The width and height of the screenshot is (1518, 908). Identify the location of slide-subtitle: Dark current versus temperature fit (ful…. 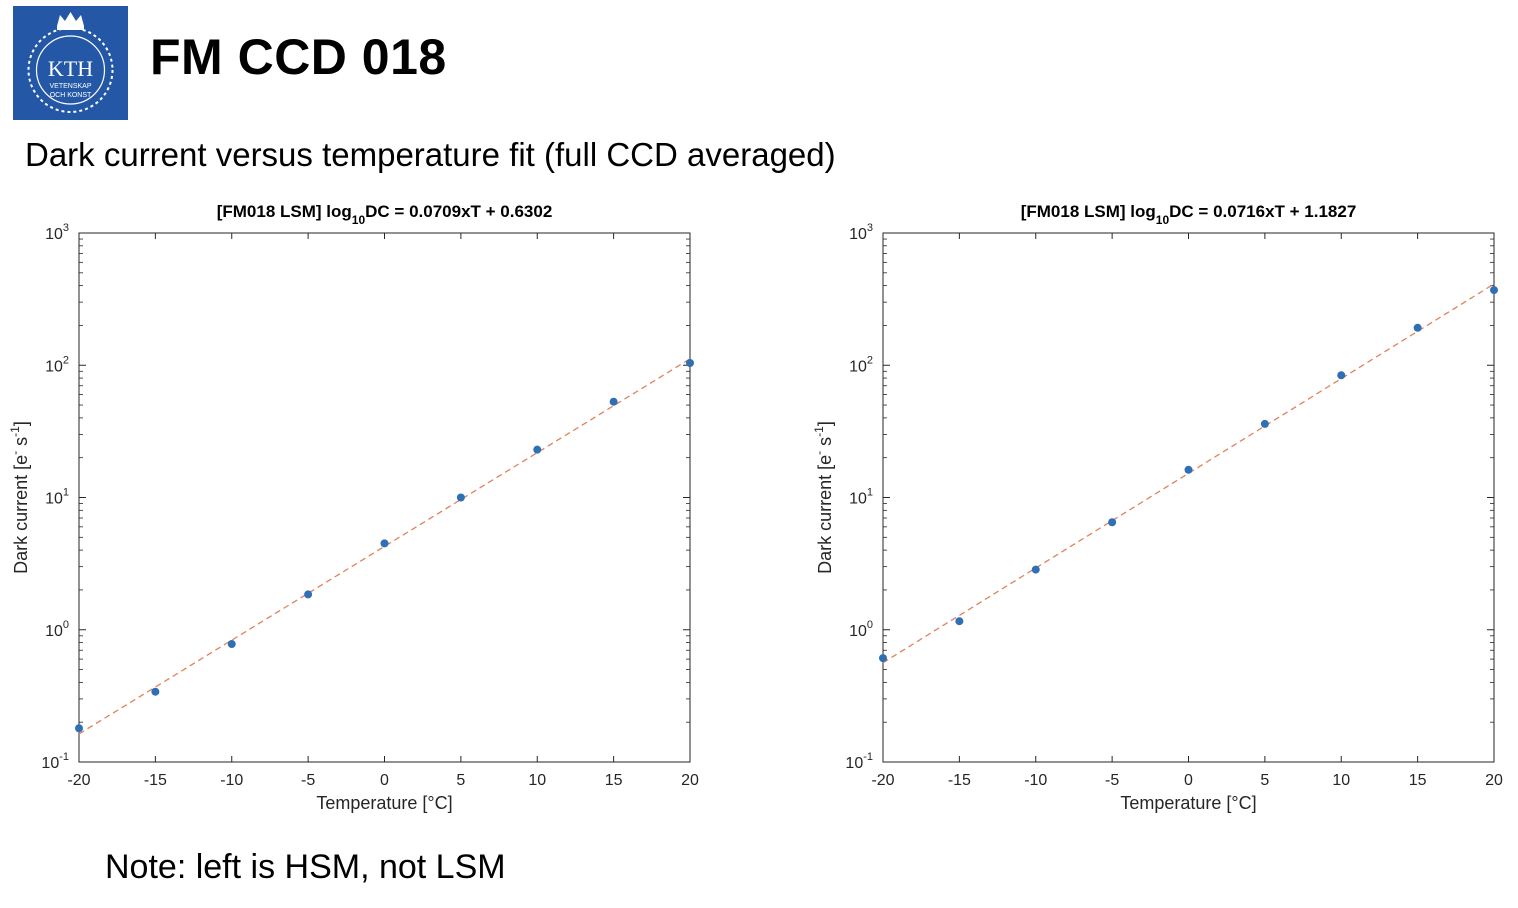
(430, 154).